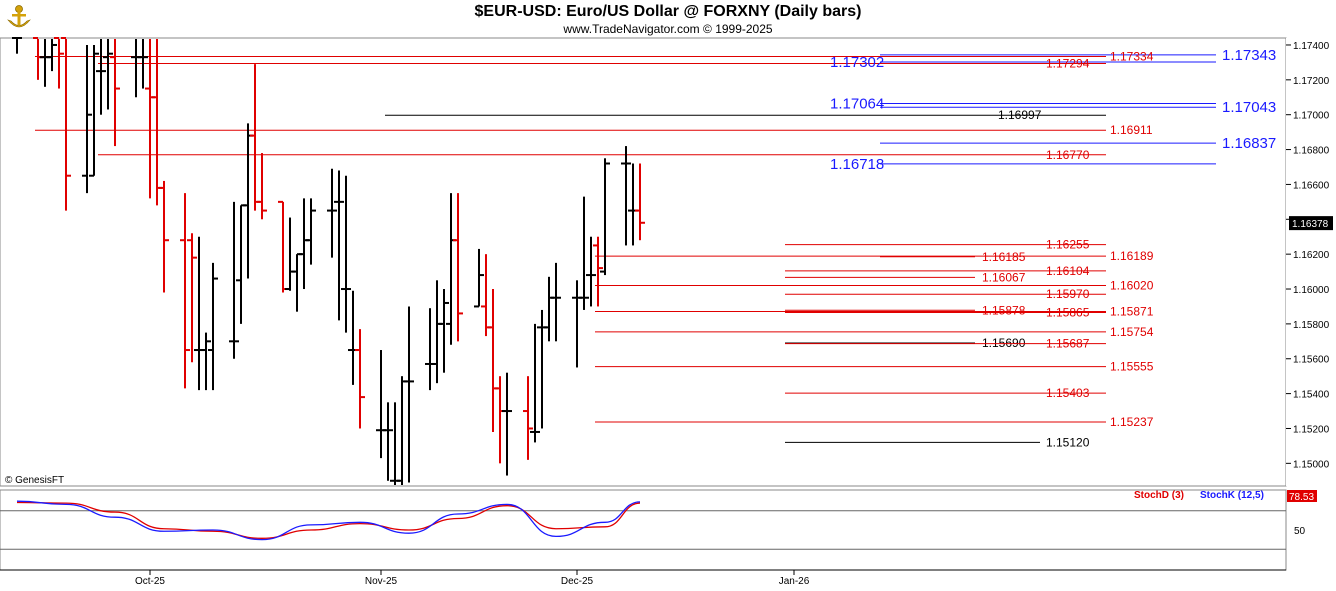  Describe the element at coordinates (1311, 185) in the screenshot. I see `price-tick-label: 1.16600` at that location.